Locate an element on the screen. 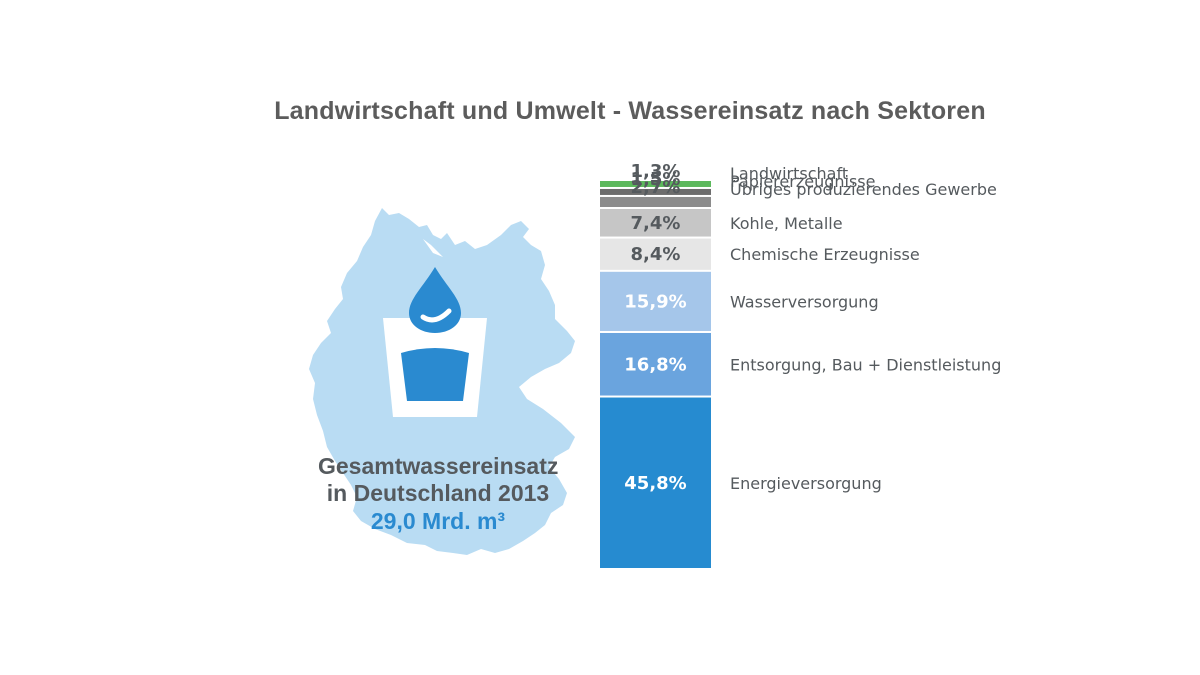 The image size is (1200, 675). water-drop-icon is located at coordinates (435, 300).